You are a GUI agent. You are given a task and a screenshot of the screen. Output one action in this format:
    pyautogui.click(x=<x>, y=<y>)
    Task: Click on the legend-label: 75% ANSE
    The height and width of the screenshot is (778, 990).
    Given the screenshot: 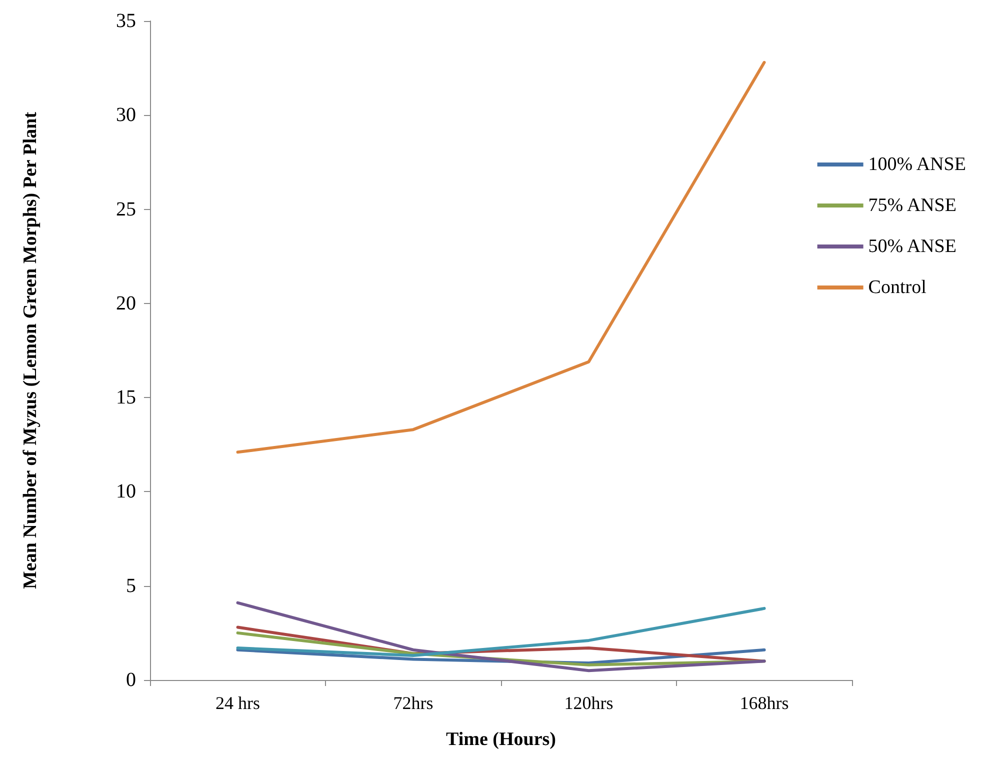 What is the action you would take?
    pyautogui.click(x=912, y=205)
    